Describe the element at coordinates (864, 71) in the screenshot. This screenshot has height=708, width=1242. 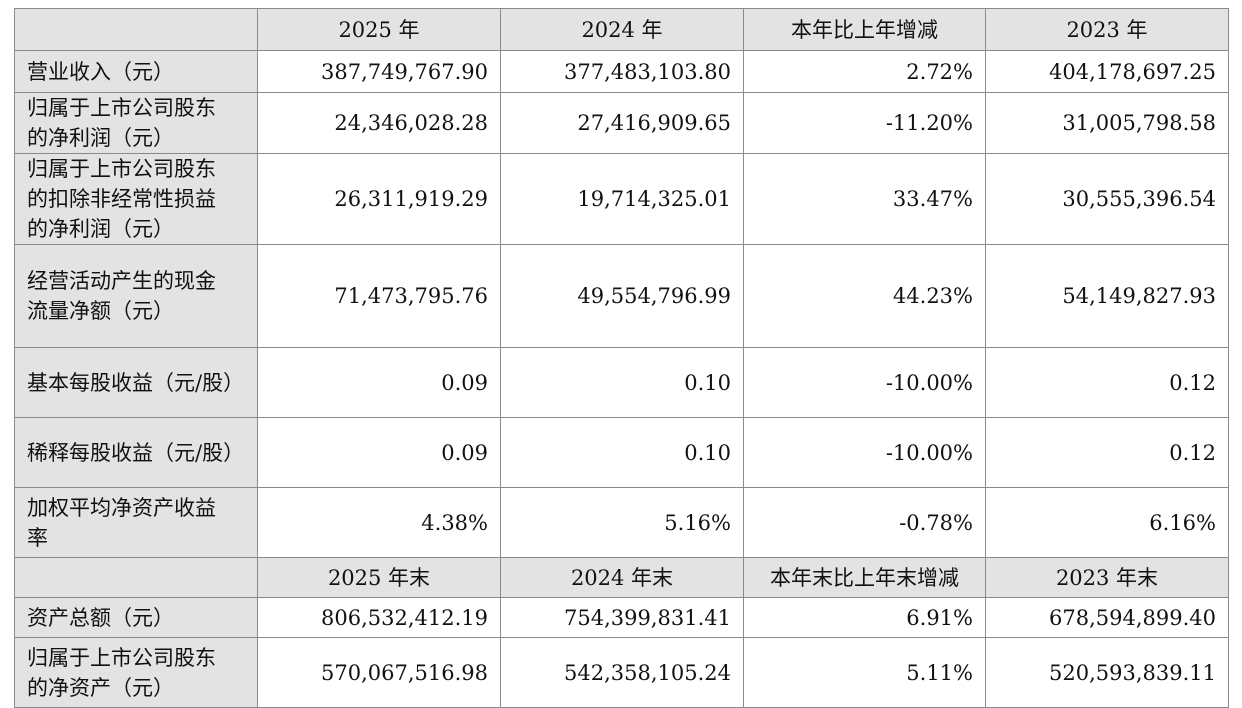
I see `value-cell: 2.72%` at that location.